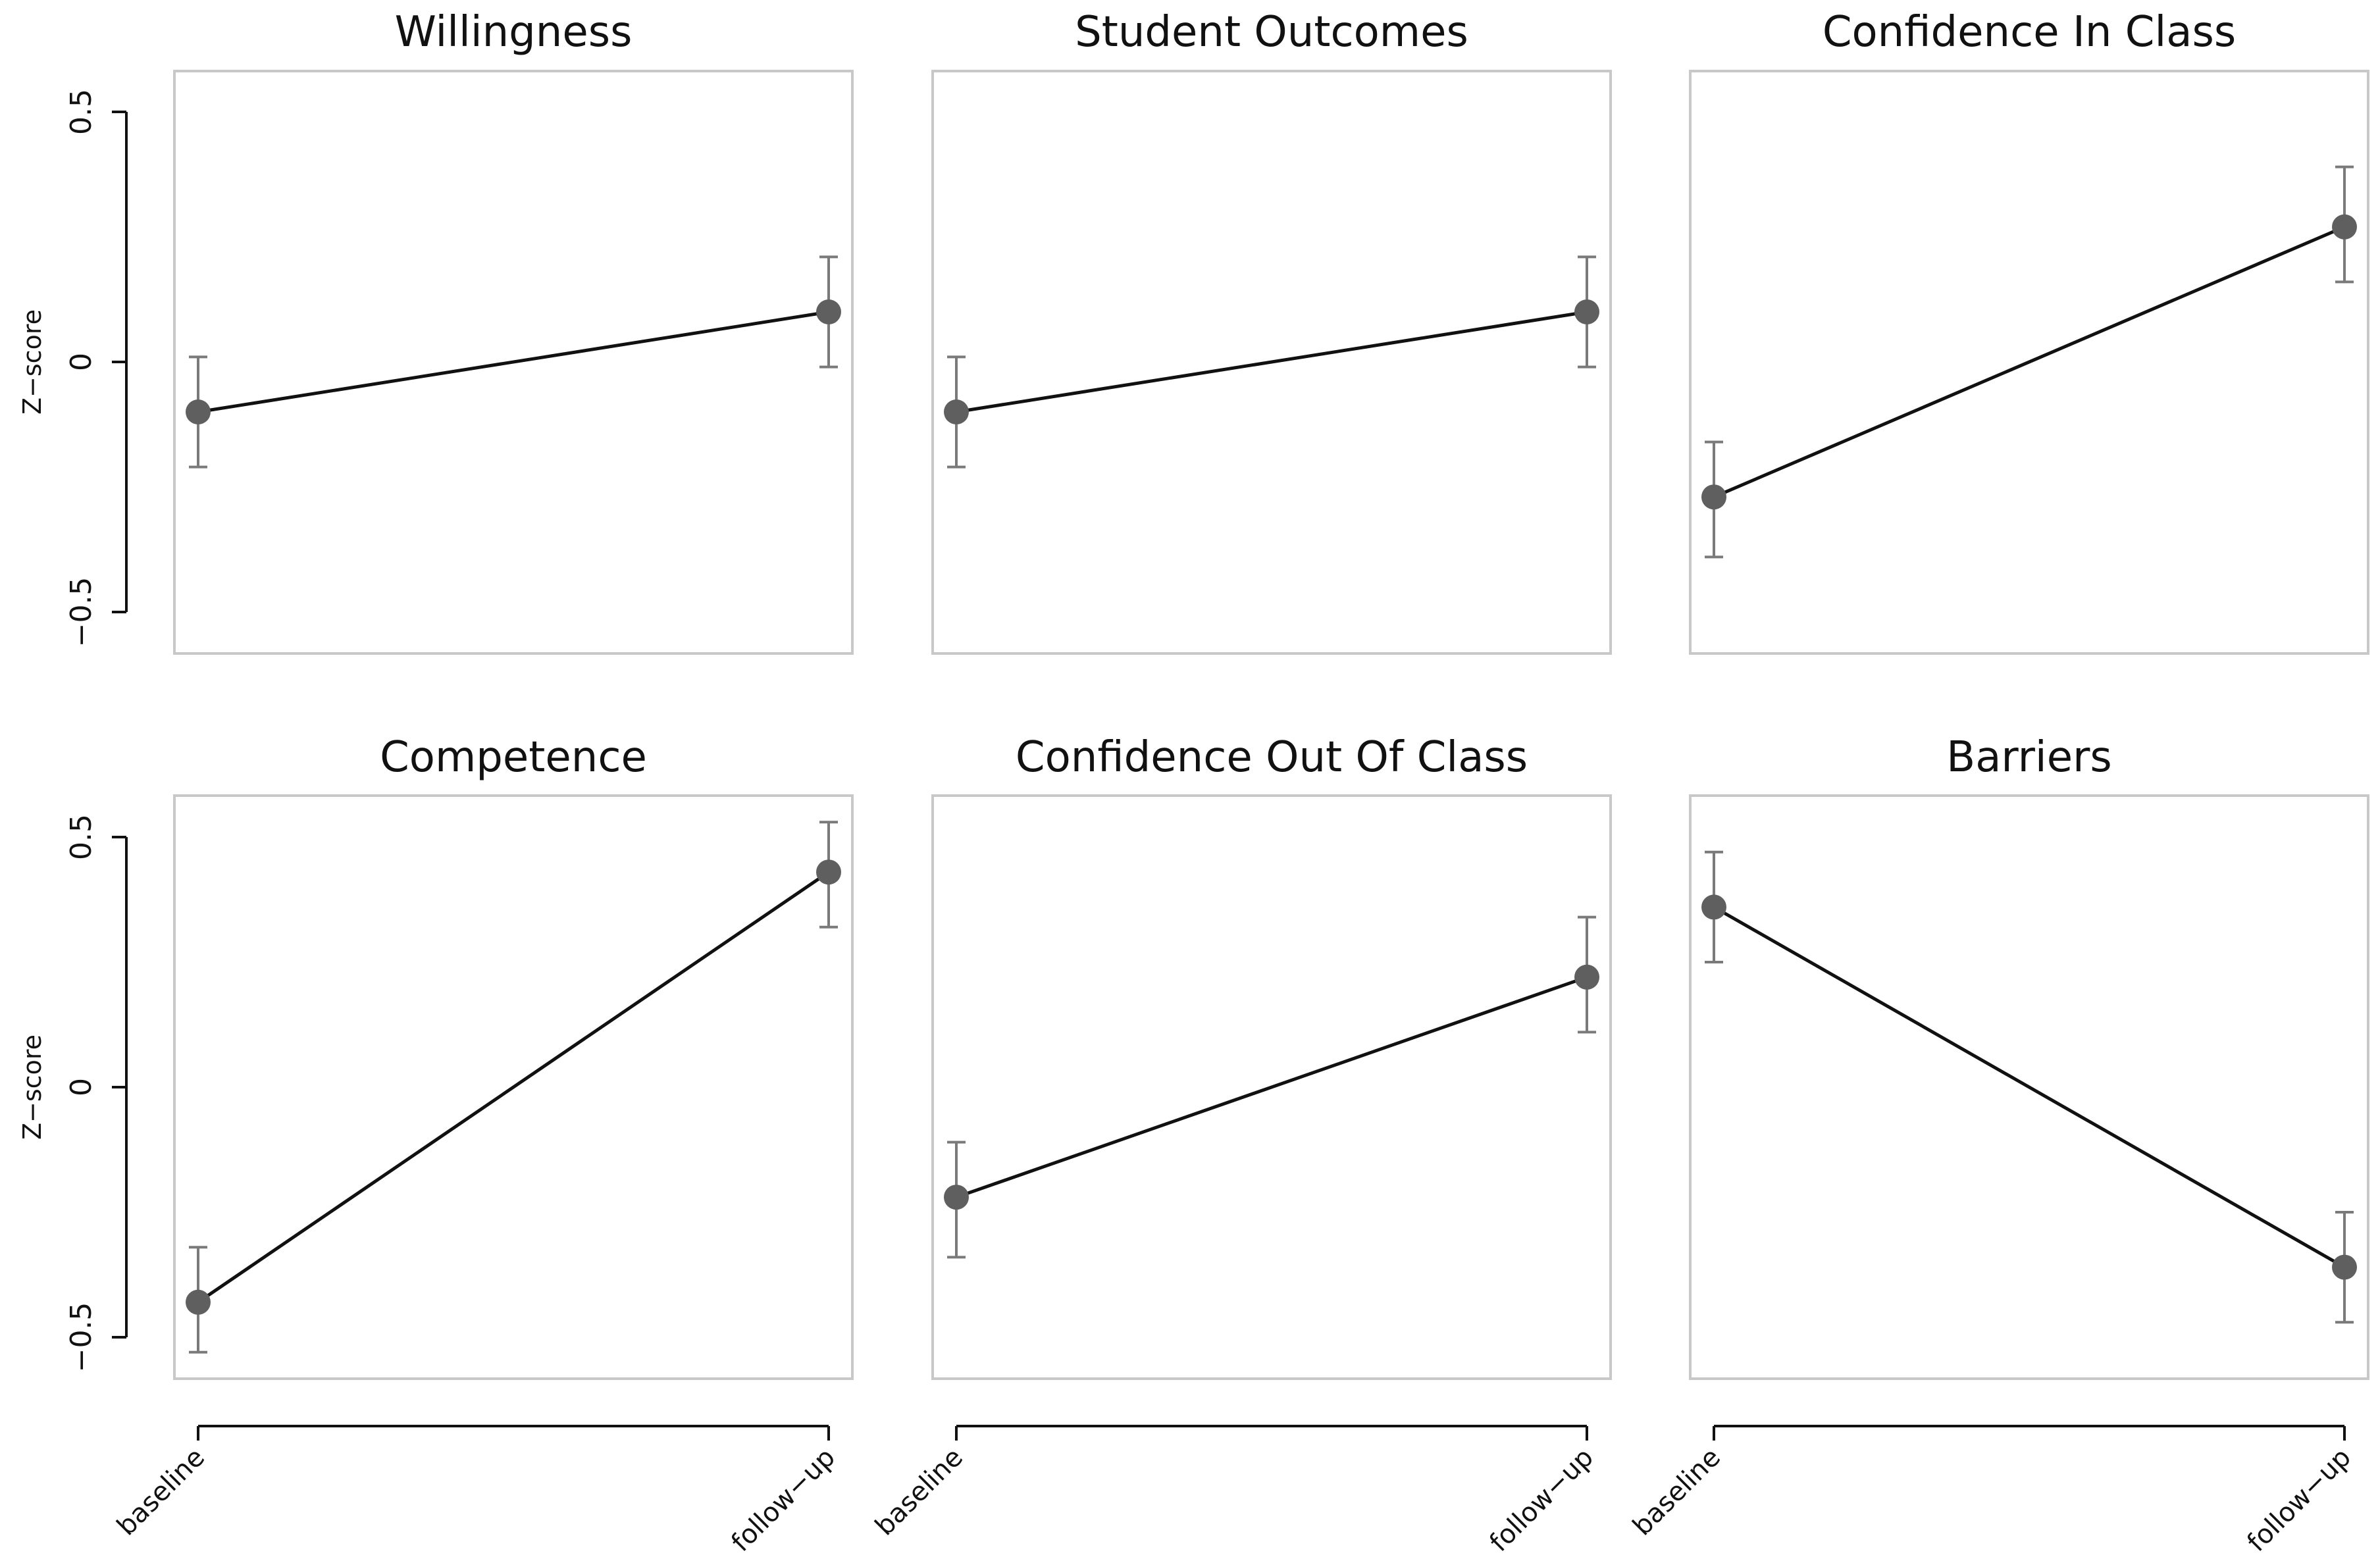  I want to click on panel-title: Competence, so click(513, 757).